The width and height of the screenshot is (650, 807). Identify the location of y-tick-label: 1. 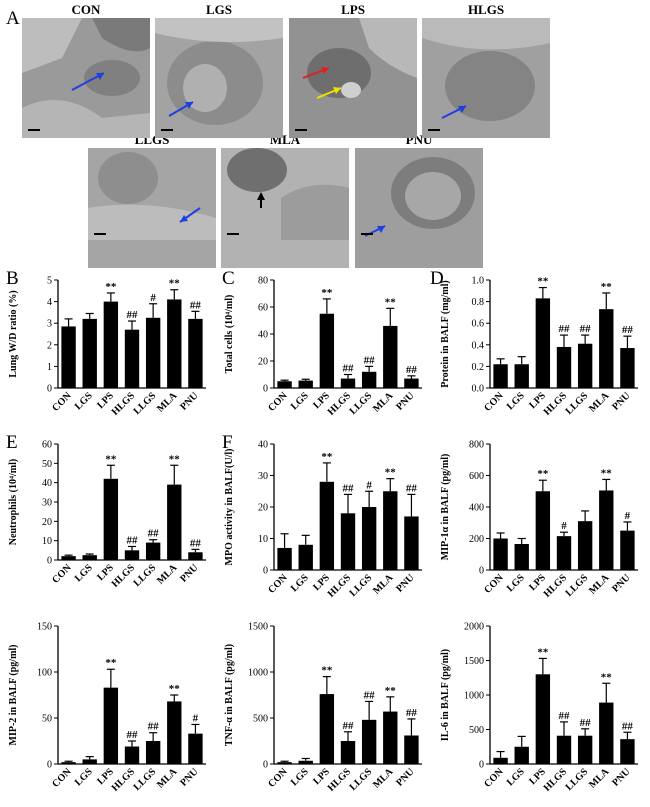
(49, 367).